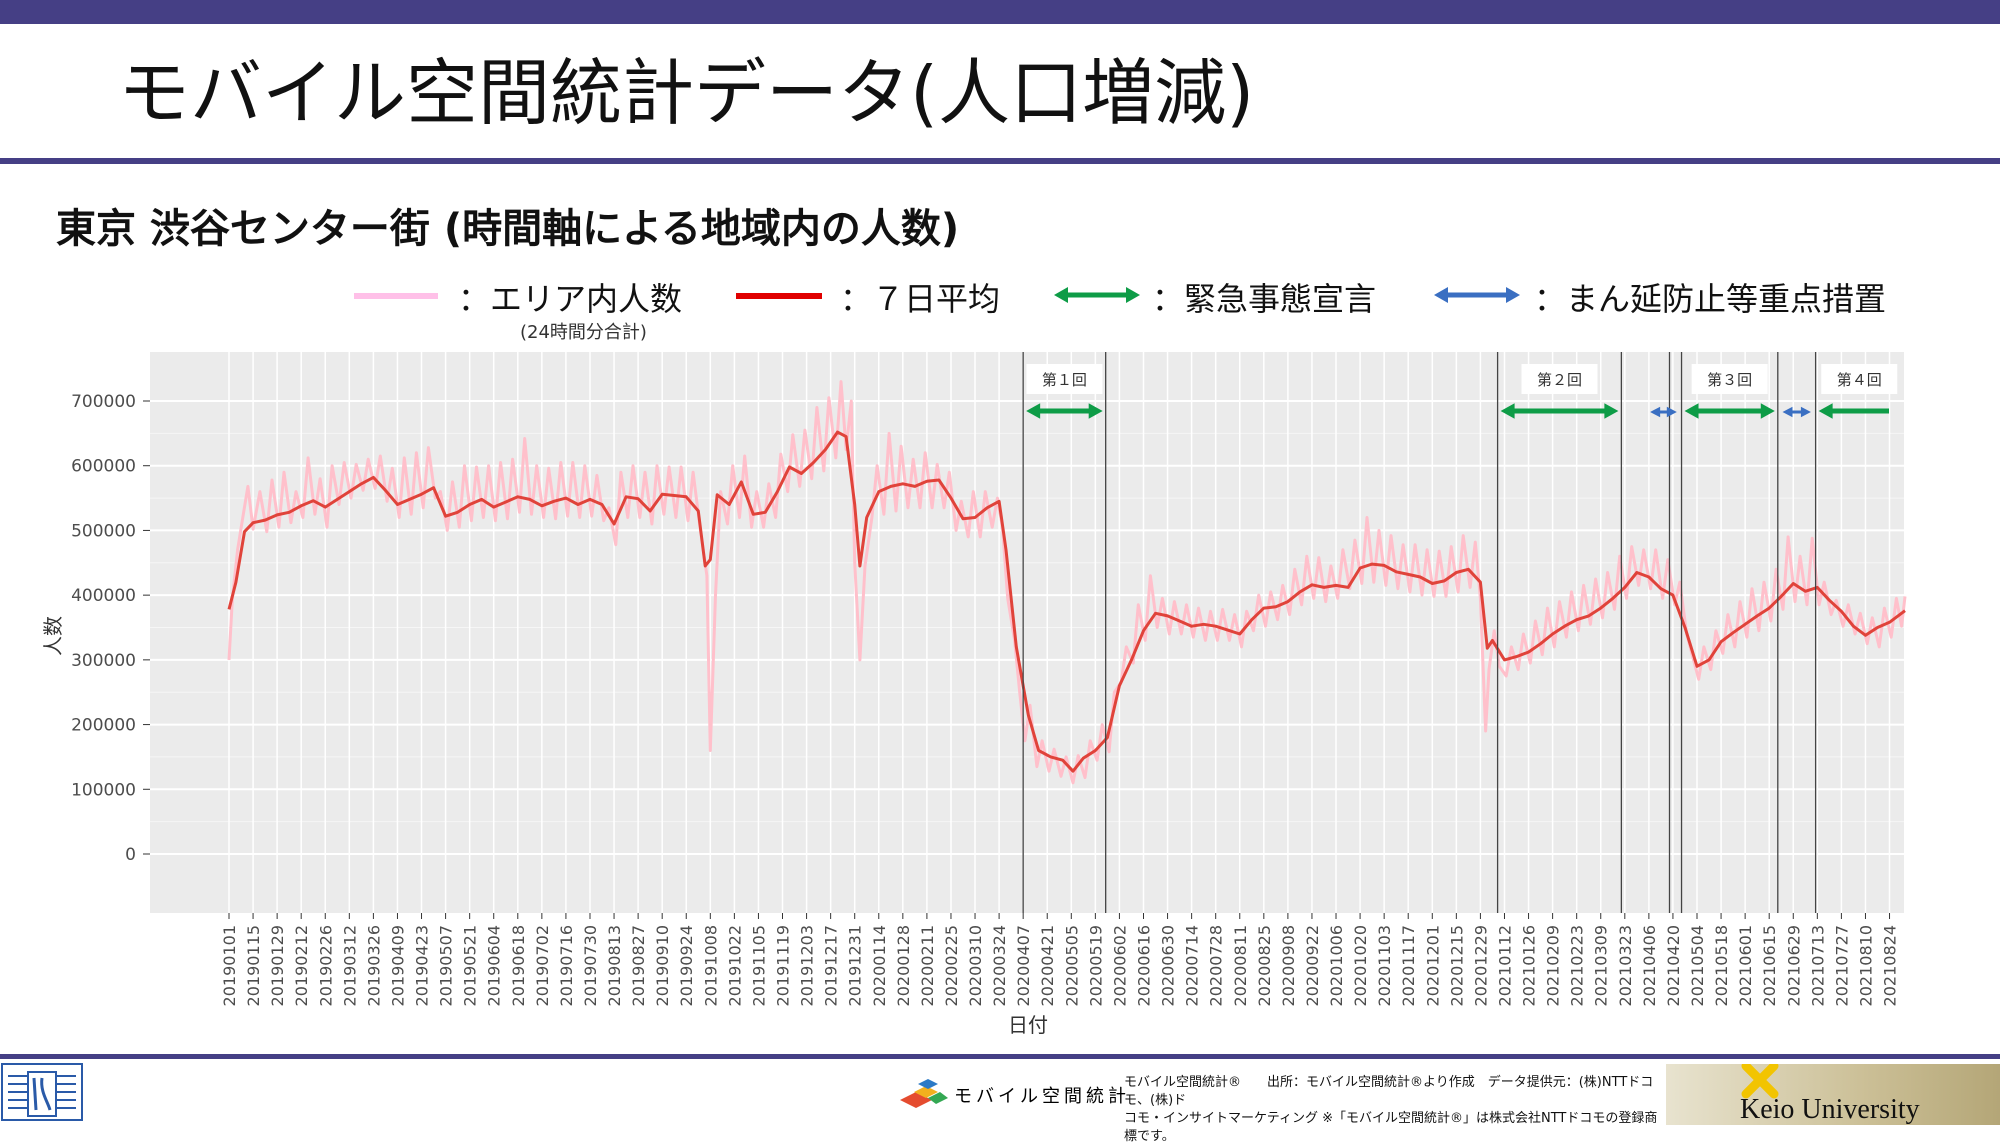 This screenshot has width=2000, height=1146. I want to click on x-tick-label: 20200519, so click(1095, 965).